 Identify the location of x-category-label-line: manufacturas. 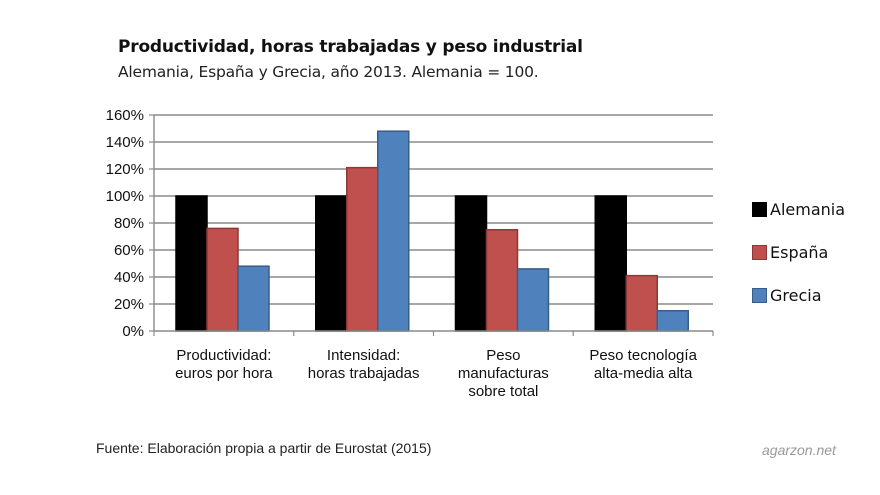
(503, 373).